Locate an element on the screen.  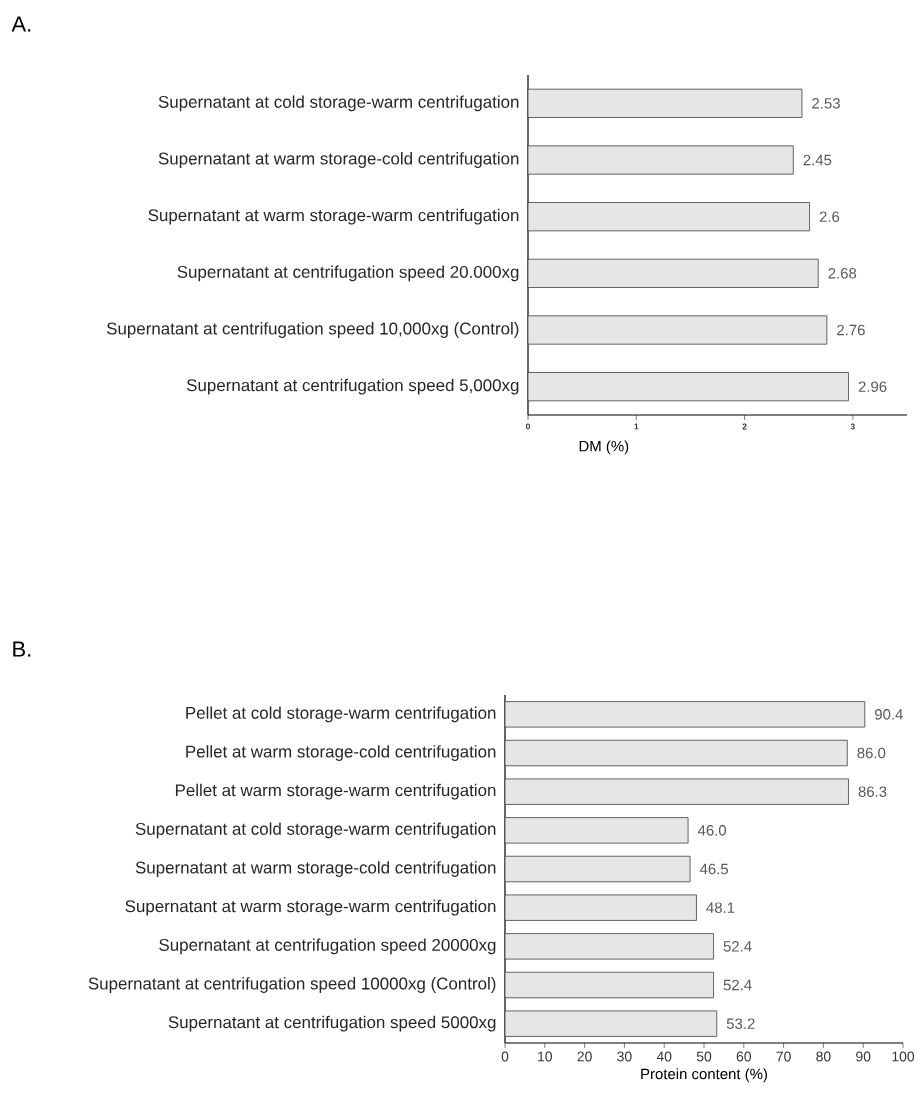
data-label: 53.2 is located at coordinates (740, 1023).